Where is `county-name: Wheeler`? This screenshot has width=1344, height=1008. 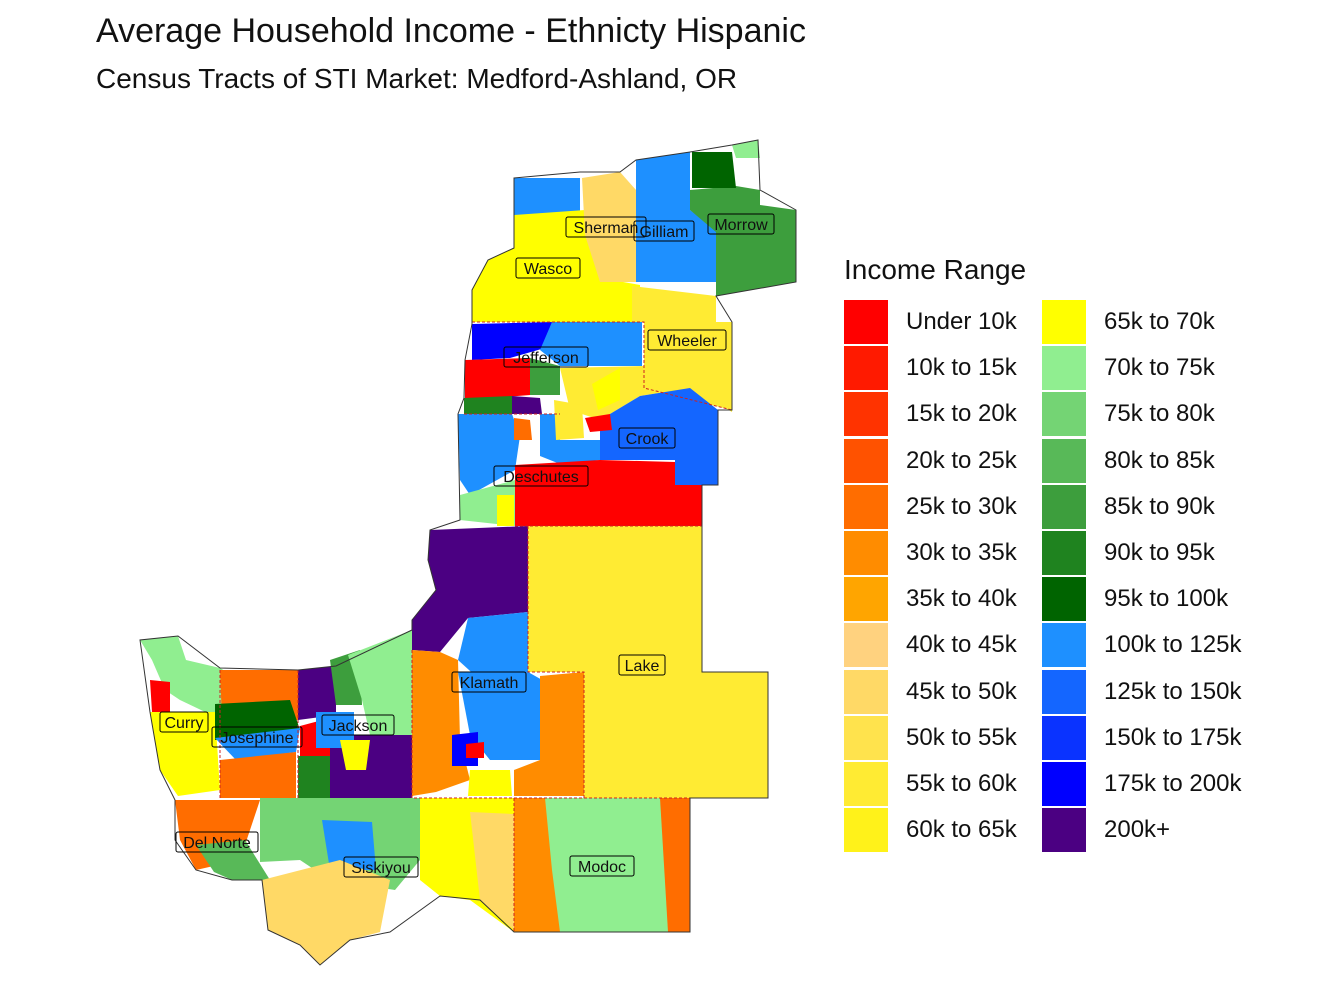
county-name: Wheeler is located at coordinates (687, 341).